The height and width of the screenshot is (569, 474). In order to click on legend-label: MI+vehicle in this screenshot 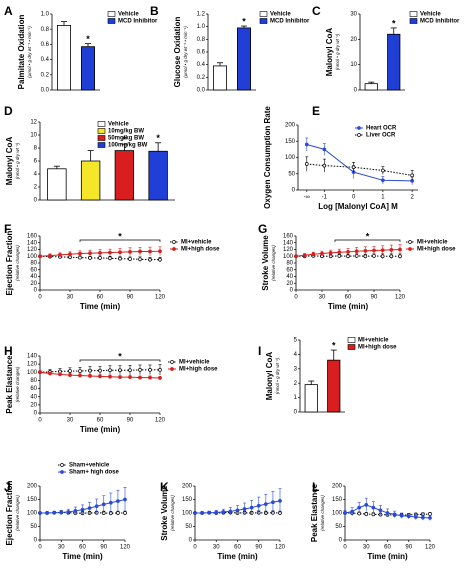, I will do `click(196, 243)`.